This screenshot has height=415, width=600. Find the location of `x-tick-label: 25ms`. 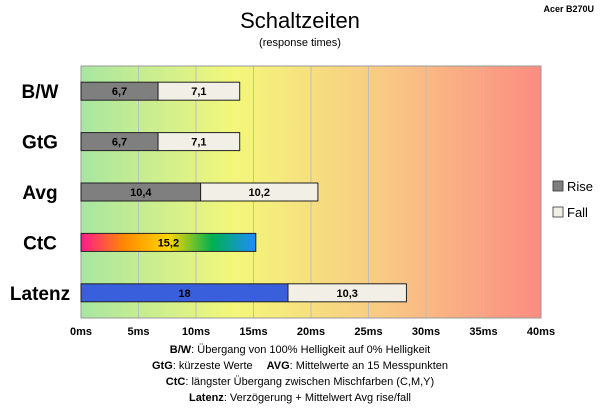

x-tick-label: 25ms is located at coordinates (368, 332).